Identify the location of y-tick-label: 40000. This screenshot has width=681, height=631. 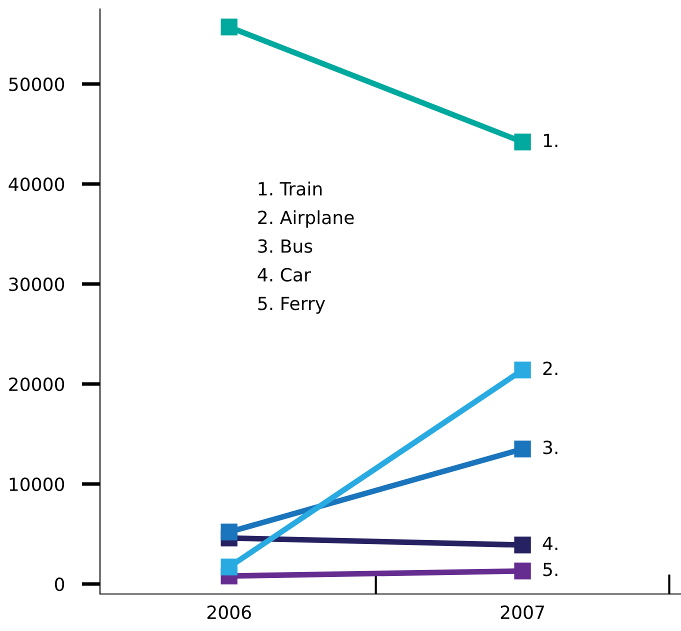
(36, 184).